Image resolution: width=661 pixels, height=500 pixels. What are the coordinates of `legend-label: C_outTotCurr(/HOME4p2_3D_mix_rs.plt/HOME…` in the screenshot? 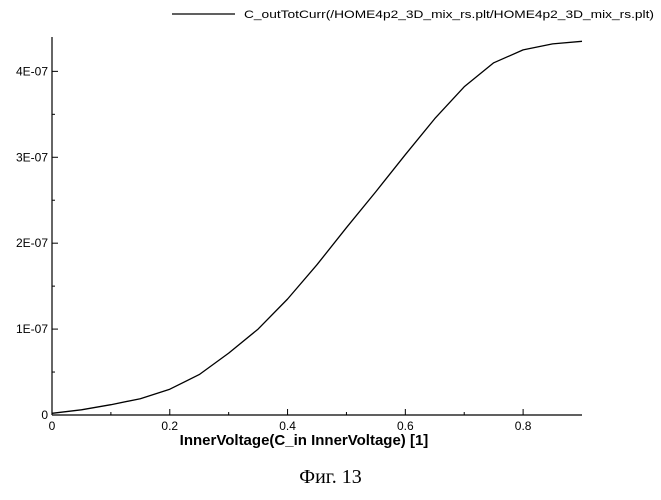 It's located at (449, 15).